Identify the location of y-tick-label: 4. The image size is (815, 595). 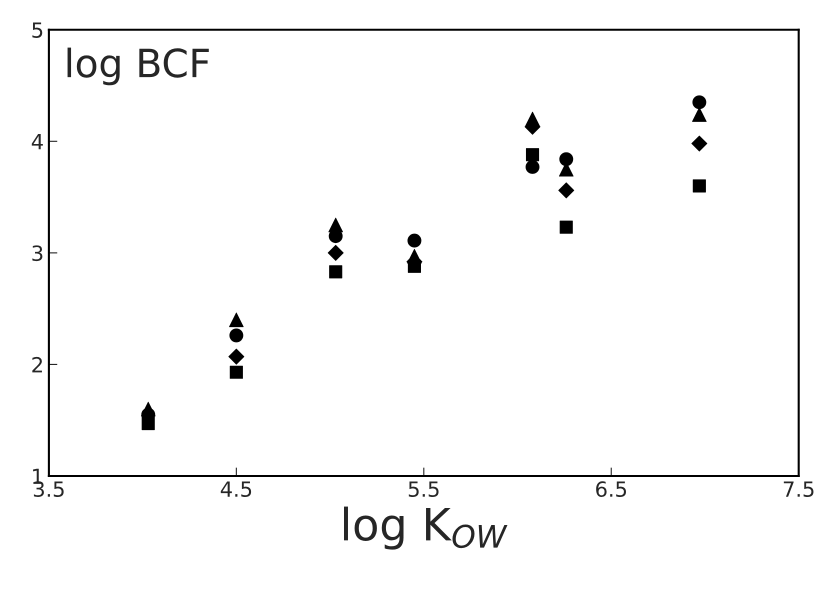
(37, 142).